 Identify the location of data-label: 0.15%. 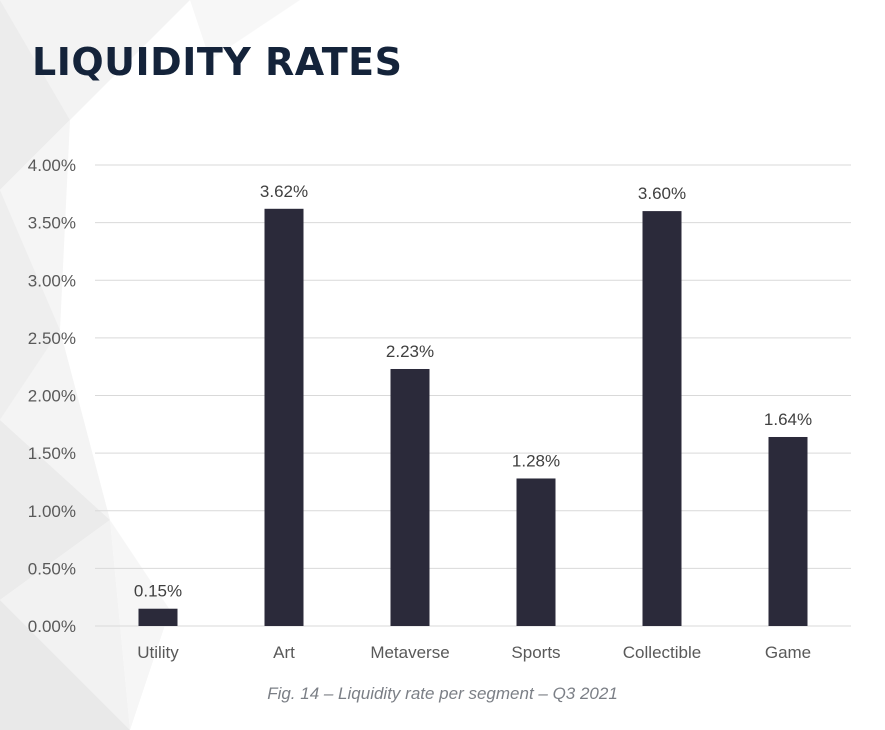
(158, 591).